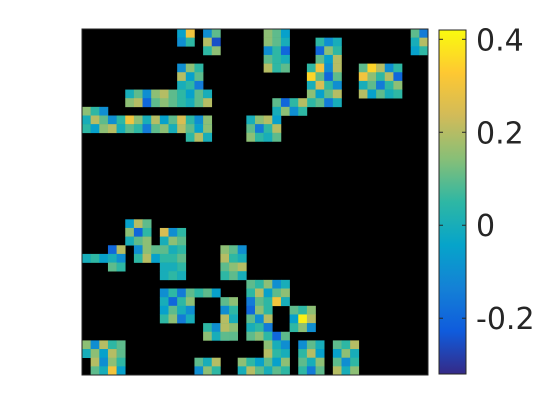 This screenshot has height=420, width=560. Describe the element at coordinates (500, 133) in the screenshot. I see `colorbar-tick-label: 0.2` at that location.